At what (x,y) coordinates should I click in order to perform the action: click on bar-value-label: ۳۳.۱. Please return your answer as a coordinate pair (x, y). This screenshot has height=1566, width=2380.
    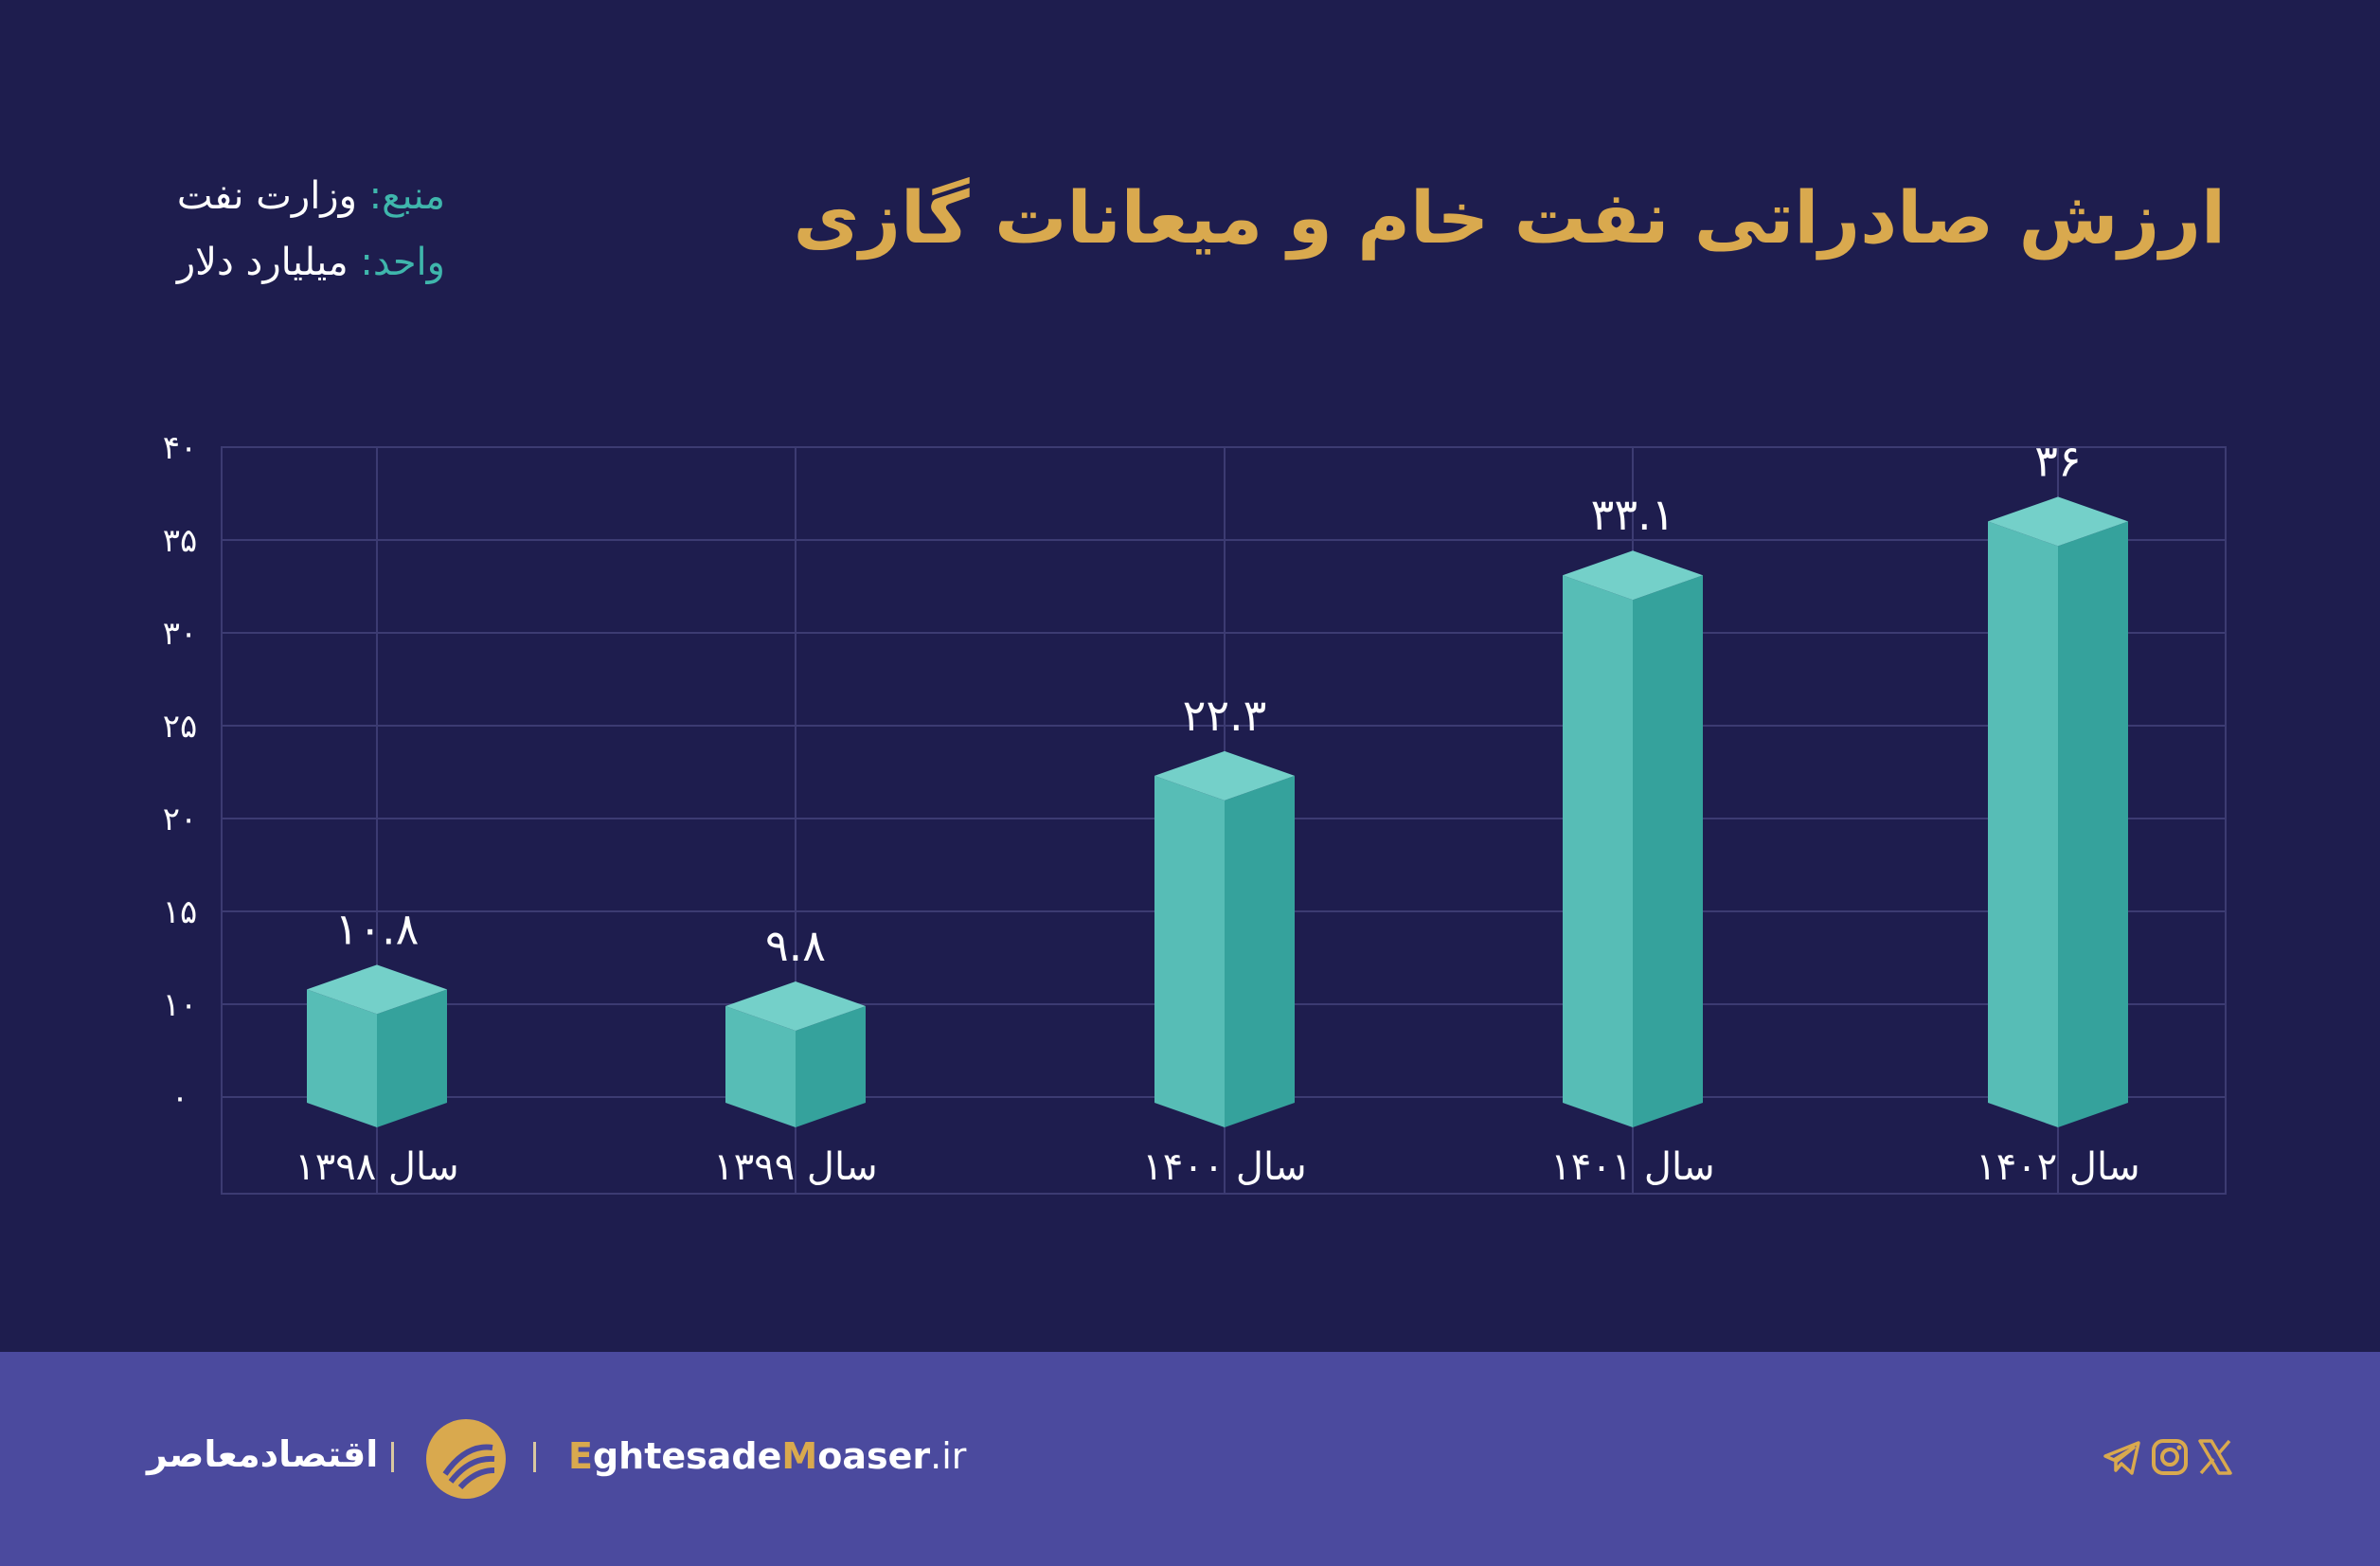
    Looking at the image, I should click on (1633, 514).